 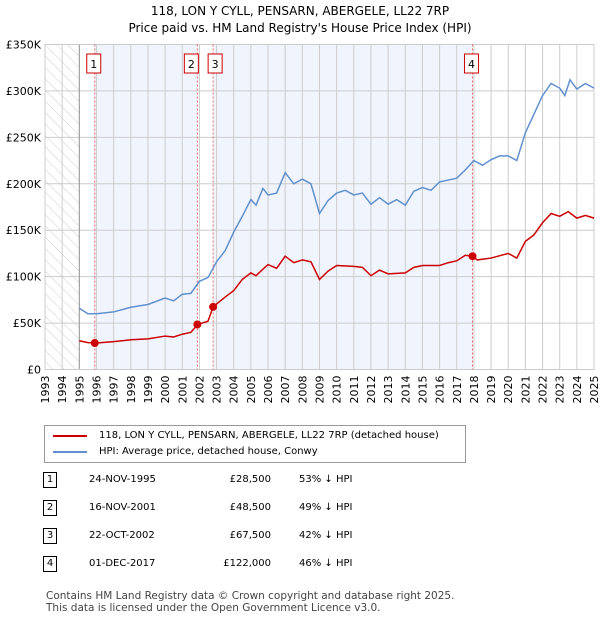 I want to click on sale-price: £67,500, so click(x=250, y=535).